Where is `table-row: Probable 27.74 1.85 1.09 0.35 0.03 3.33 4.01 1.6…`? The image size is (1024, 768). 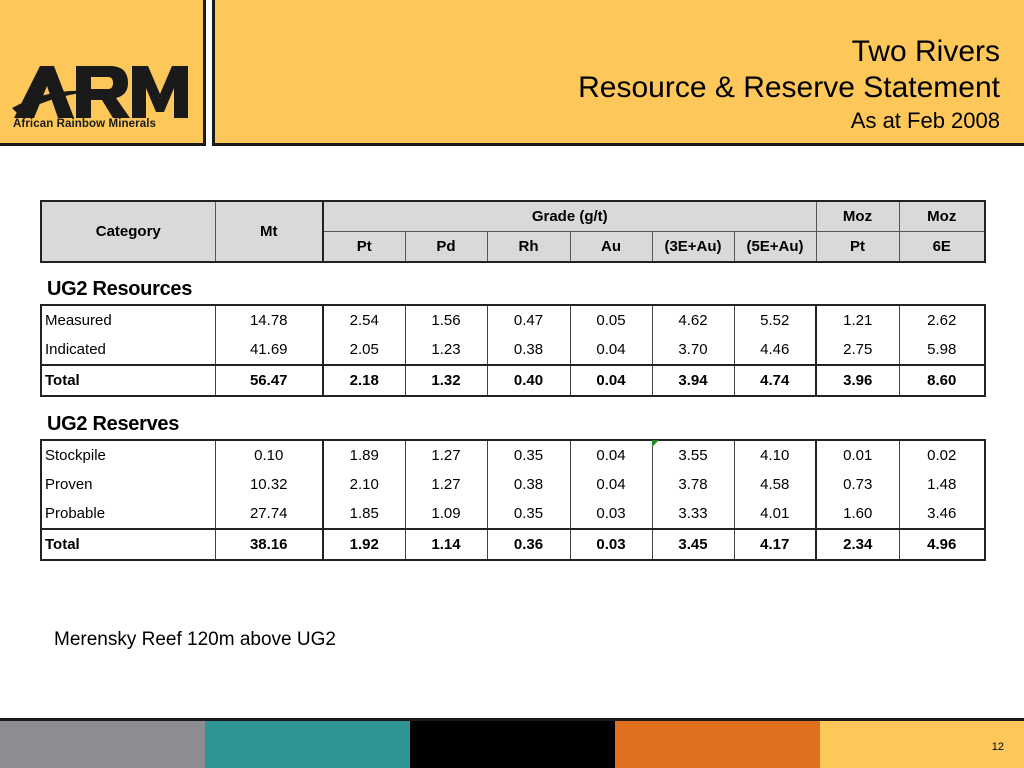
table-row: Probable 27.74 1.85 1.09 0.35 0.03 3.33 4.01 1.6… is located at coordinates (513, 514).